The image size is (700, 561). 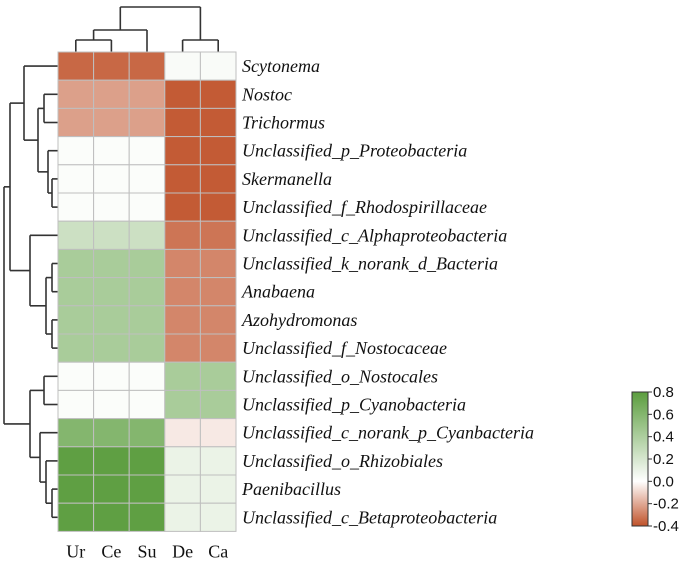 I want to click on row-label: Scytonema, so click(x=281, y=66).